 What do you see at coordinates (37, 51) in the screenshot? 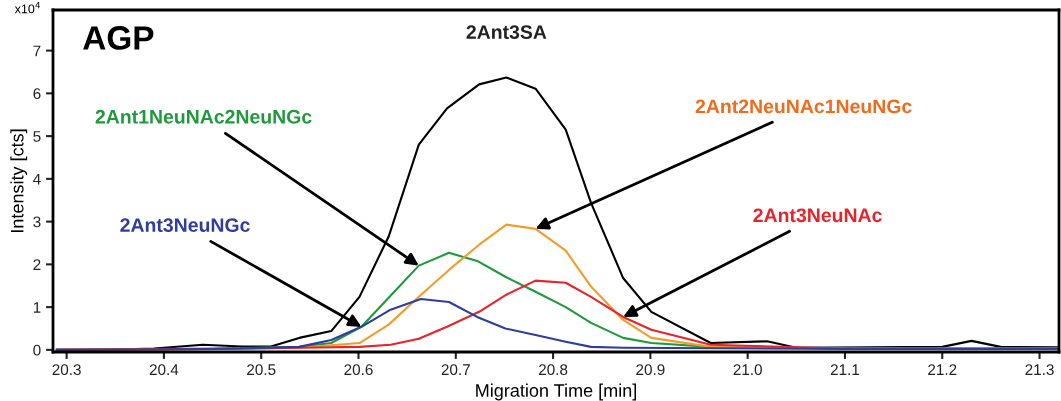
I see `y-tick-label: 7` at bounding box center [37, 51].